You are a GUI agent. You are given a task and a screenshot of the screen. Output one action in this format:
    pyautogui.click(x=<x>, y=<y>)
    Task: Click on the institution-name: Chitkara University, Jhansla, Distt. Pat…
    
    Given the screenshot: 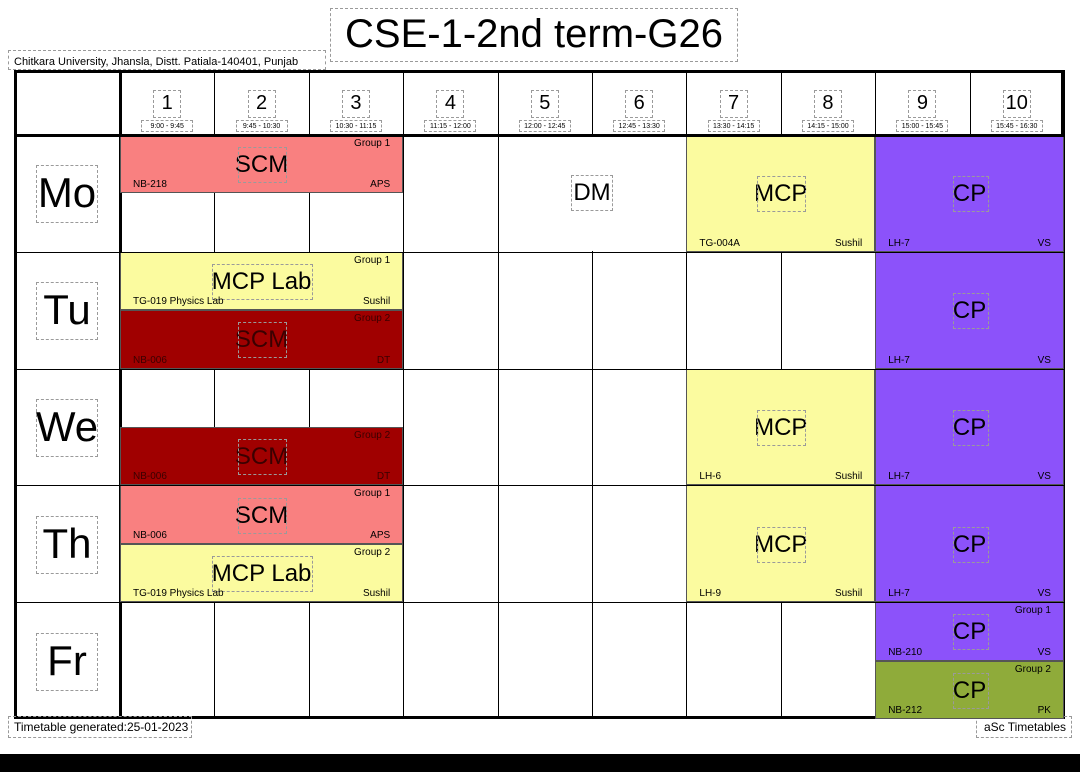 What is the action you would take?
    pyautogui.click(x=156, y=62)
    